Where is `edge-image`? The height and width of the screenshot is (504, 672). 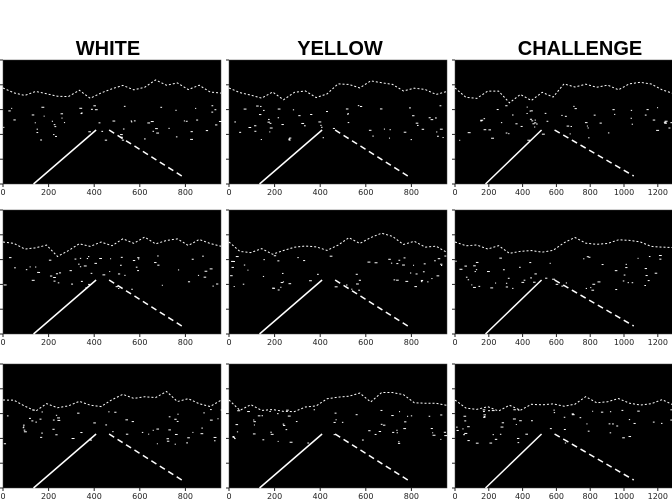 edge-image is located at coordinates (112, 426).